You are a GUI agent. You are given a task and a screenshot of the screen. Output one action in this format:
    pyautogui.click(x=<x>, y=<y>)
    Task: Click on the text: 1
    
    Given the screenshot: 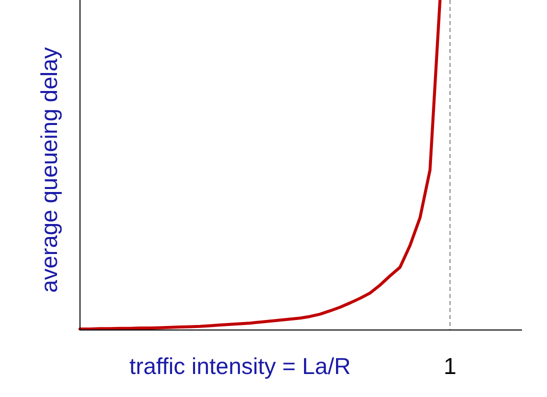 What is the action you would take?
    pyautogui.click(x=450, y=366)
    